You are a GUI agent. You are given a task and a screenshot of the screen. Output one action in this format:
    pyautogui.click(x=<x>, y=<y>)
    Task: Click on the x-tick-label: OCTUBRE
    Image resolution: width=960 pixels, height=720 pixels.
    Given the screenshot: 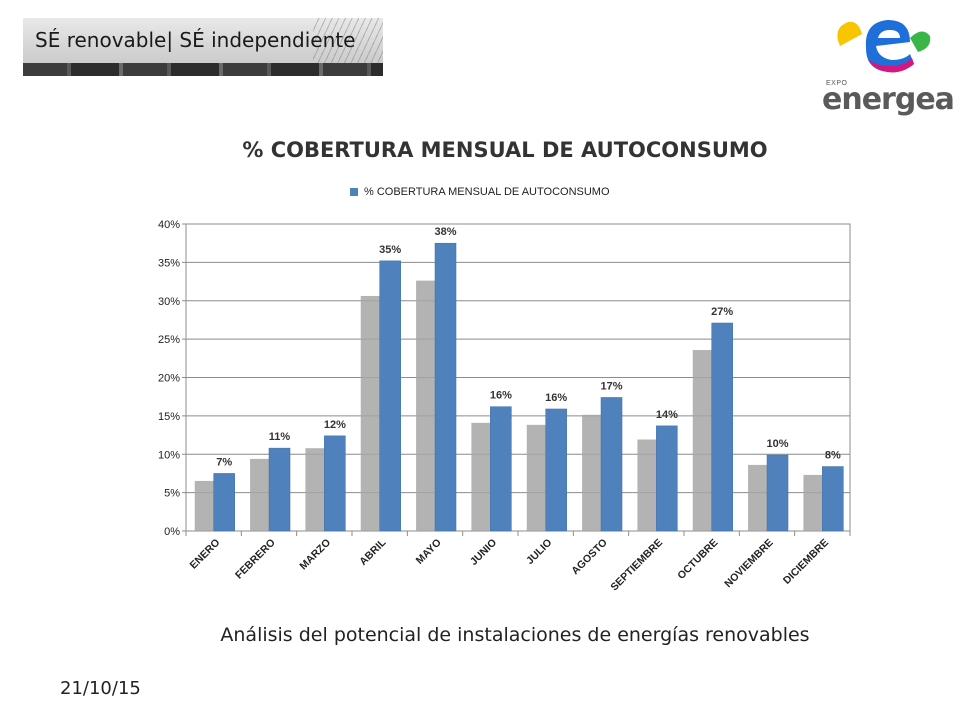 What is the action you would take?
    pyautogui.click(x=697, y=559)
    